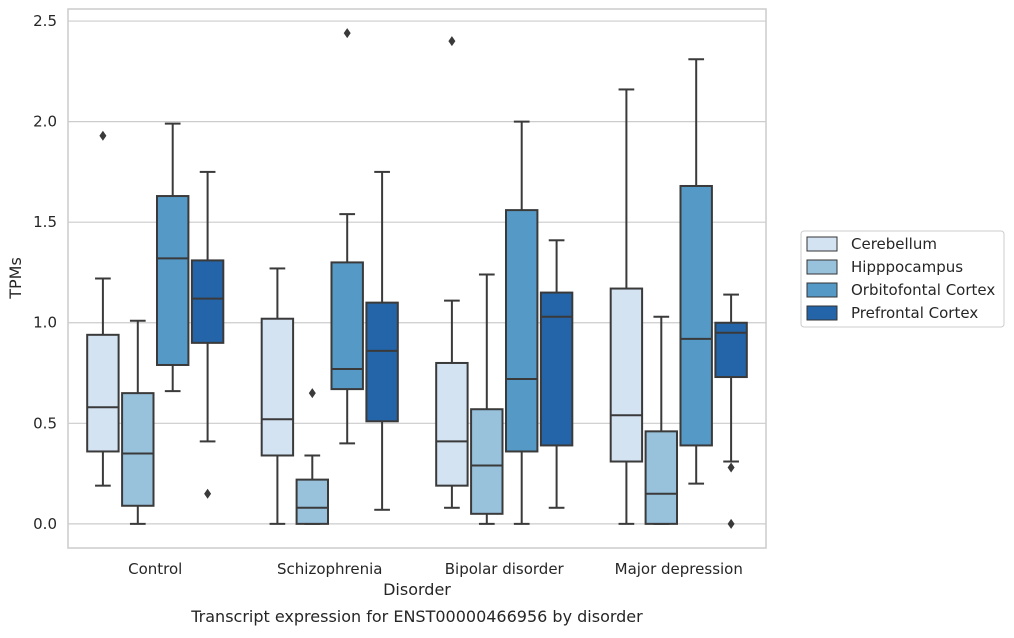  I want to click on y-tick-label: 1.5, so click(45, 222).